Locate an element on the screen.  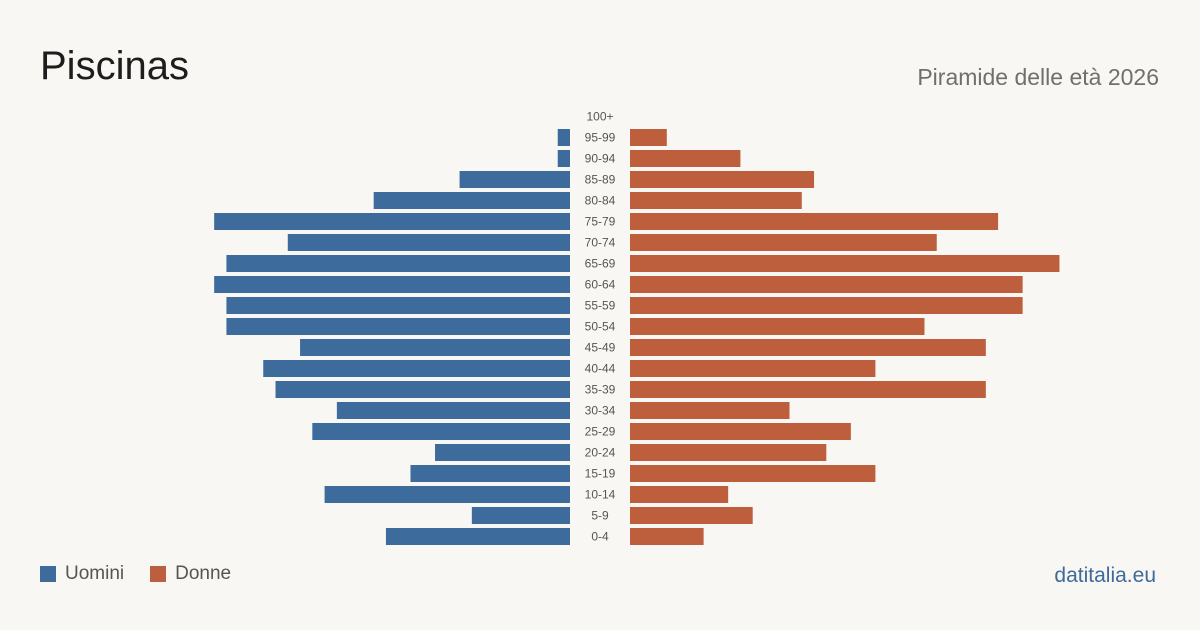
age-label: 95-99 is located at coordinates (600, 138).